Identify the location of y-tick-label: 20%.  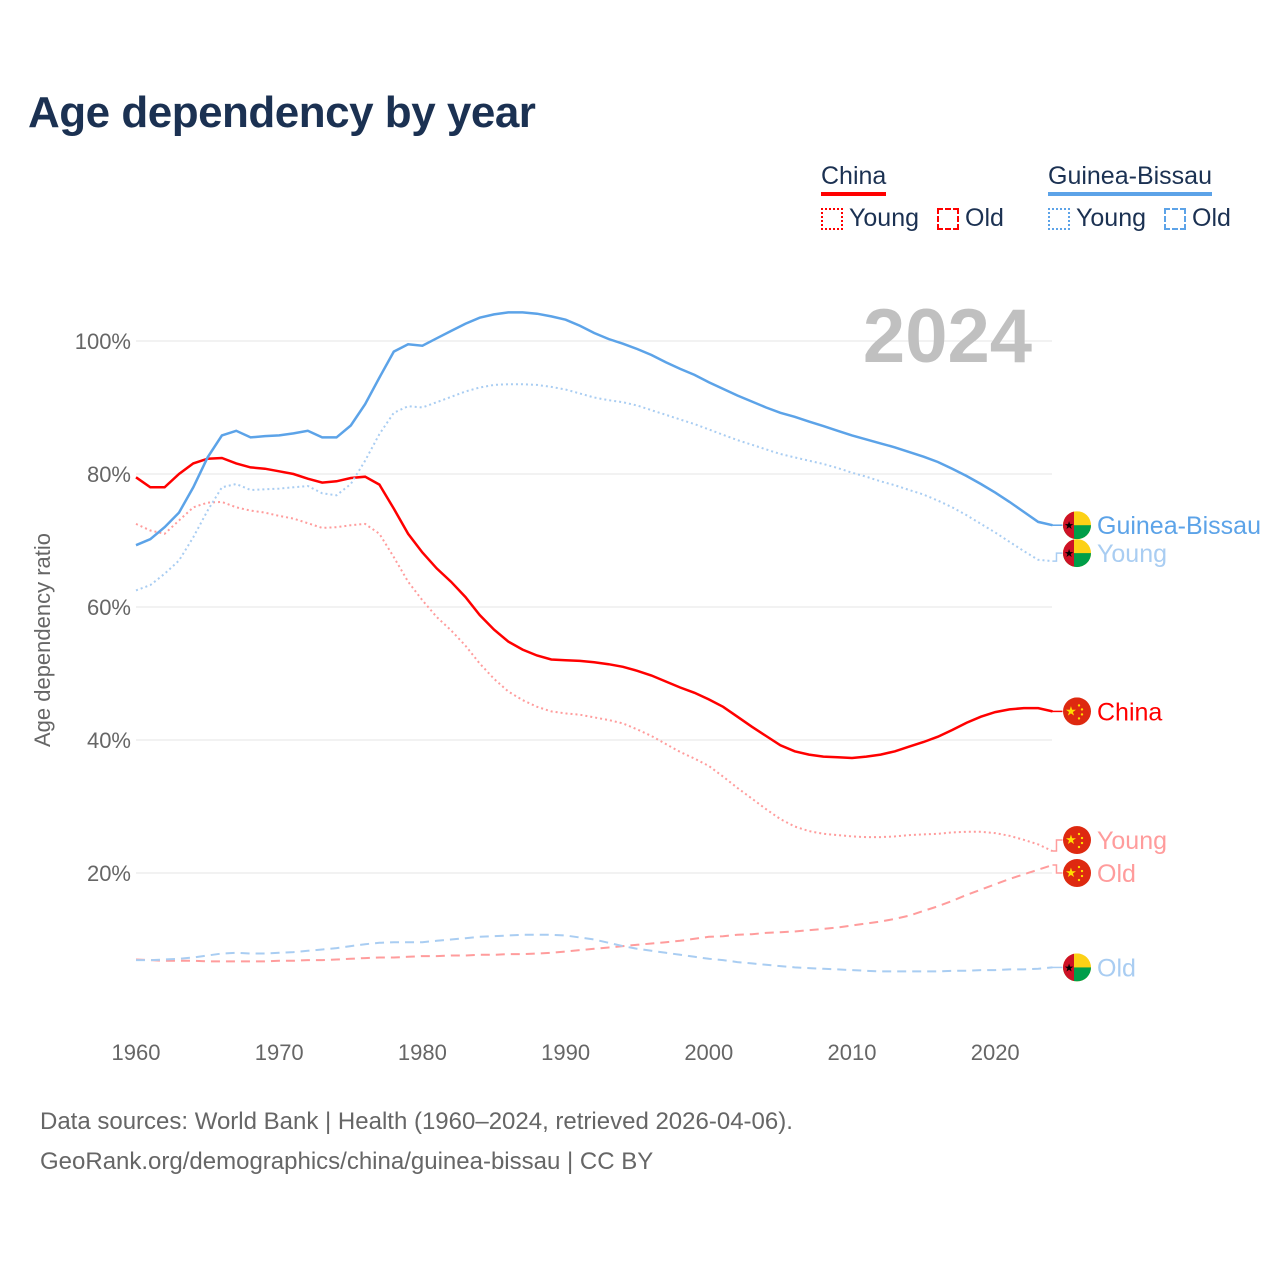
(109, 873).